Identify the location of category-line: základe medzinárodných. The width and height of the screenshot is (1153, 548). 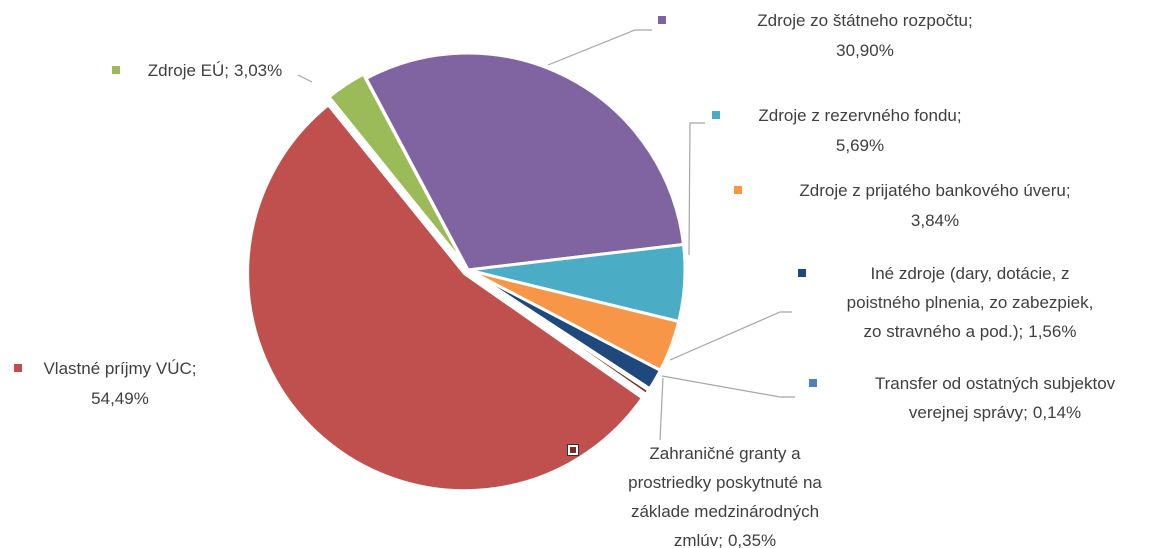
(725, 511).